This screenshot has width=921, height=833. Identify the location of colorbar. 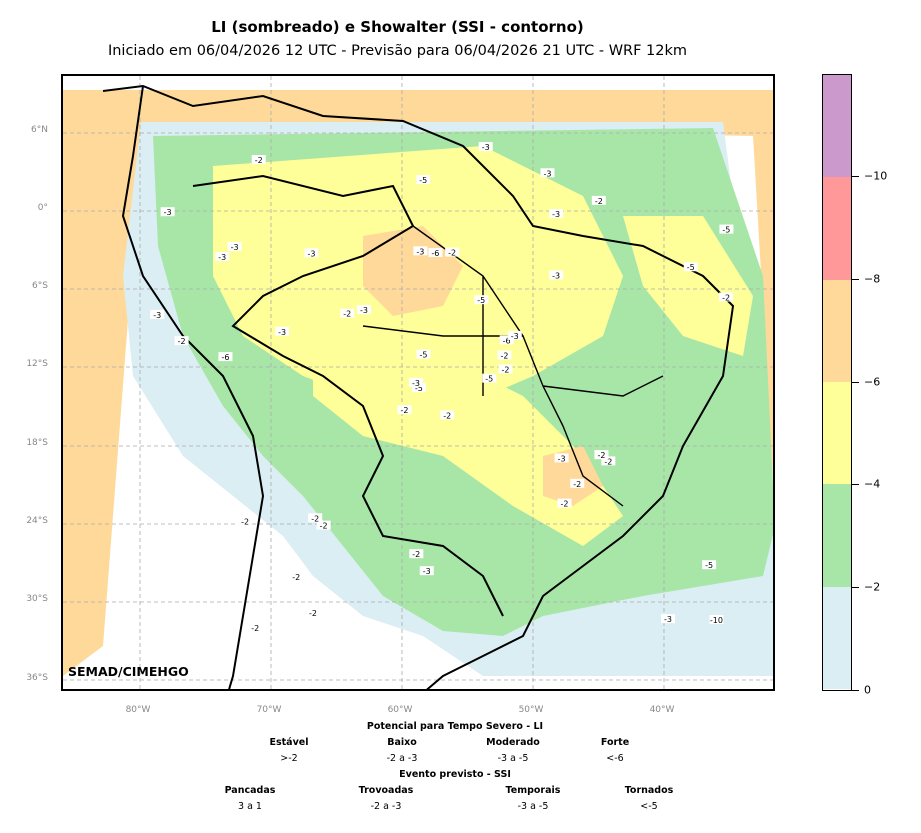
(837, 382).